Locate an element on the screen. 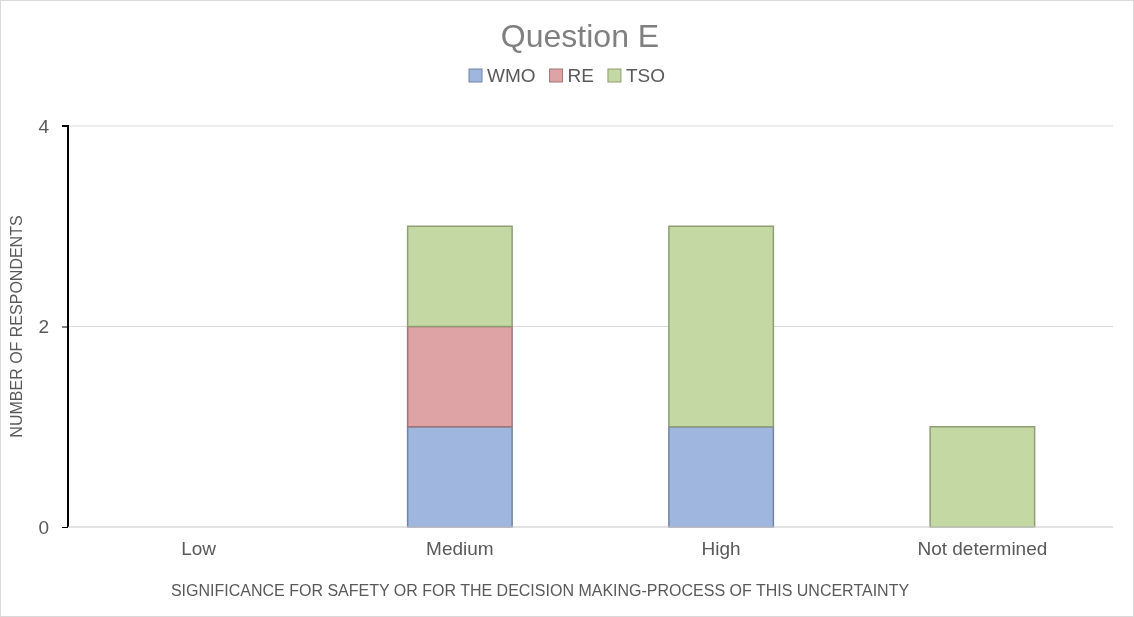 The width and height of the screenshot is (1134, 617). legend-label: WMO is located at coordinates (511, 75).